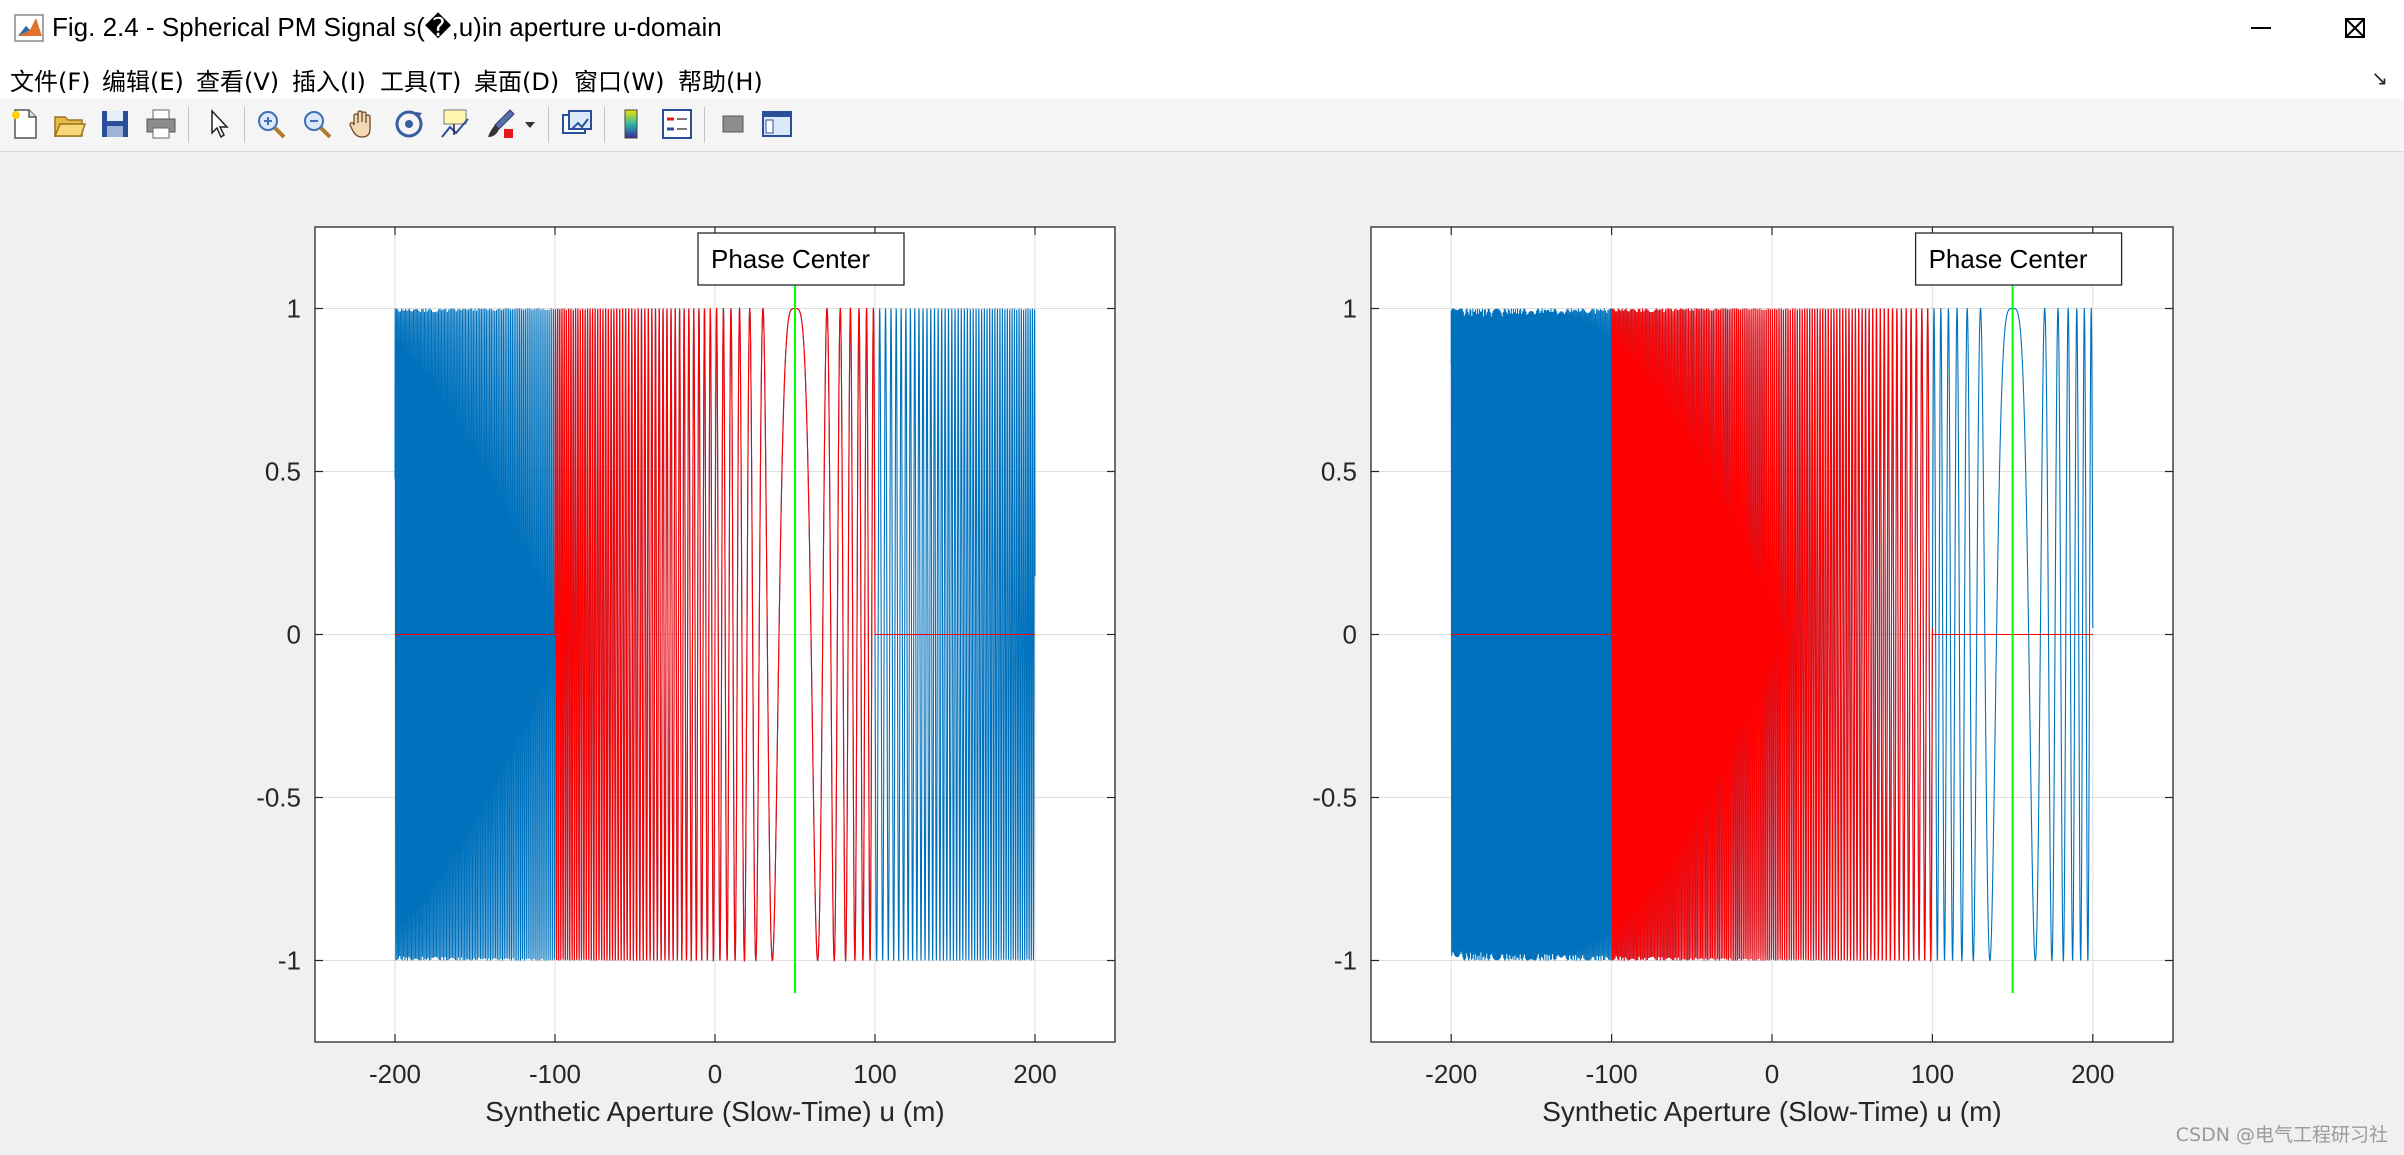 Image resolution: width=2404 pixels, height=1155 pixels. What do you see at coordinates (1202, 125) in the screenshot?
I see `figure-toolbar` at bounding box center [1202, 125].